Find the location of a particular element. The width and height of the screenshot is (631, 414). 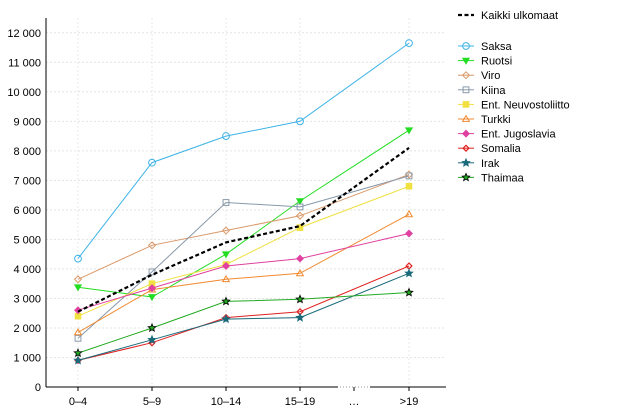

legend-entry: Ent. Jugoslavia is located at coordinates (507, 135).